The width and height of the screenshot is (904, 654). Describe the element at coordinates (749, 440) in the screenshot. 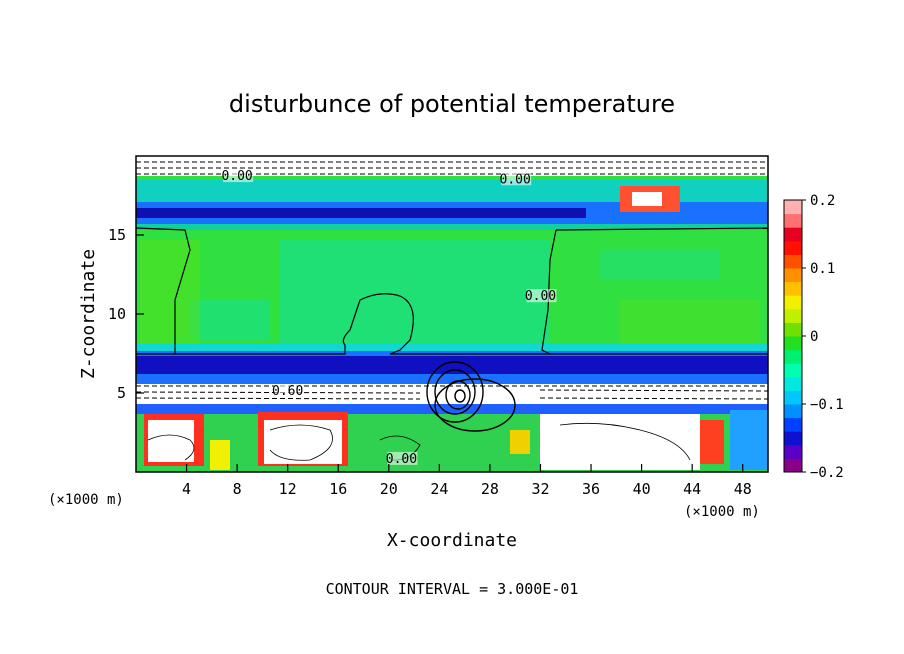

I see `boundary-blue-right` at that location.